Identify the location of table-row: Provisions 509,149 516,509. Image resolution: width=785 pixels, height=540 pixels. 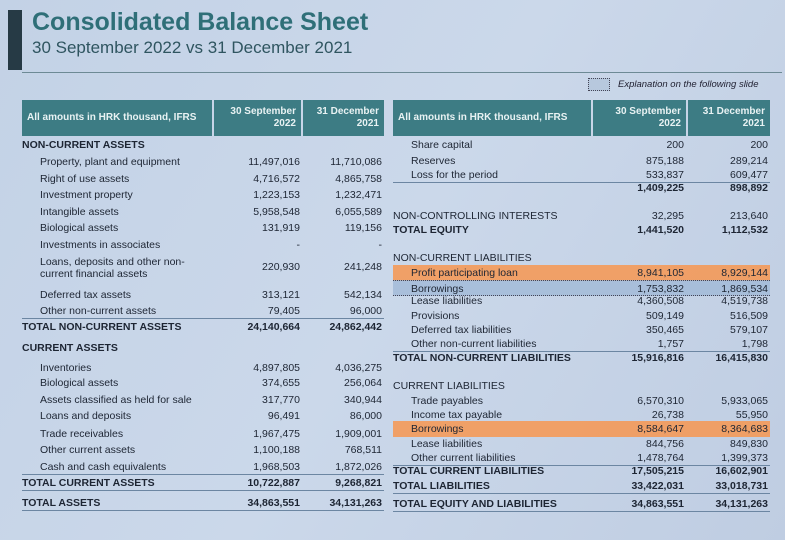
(581, 316).